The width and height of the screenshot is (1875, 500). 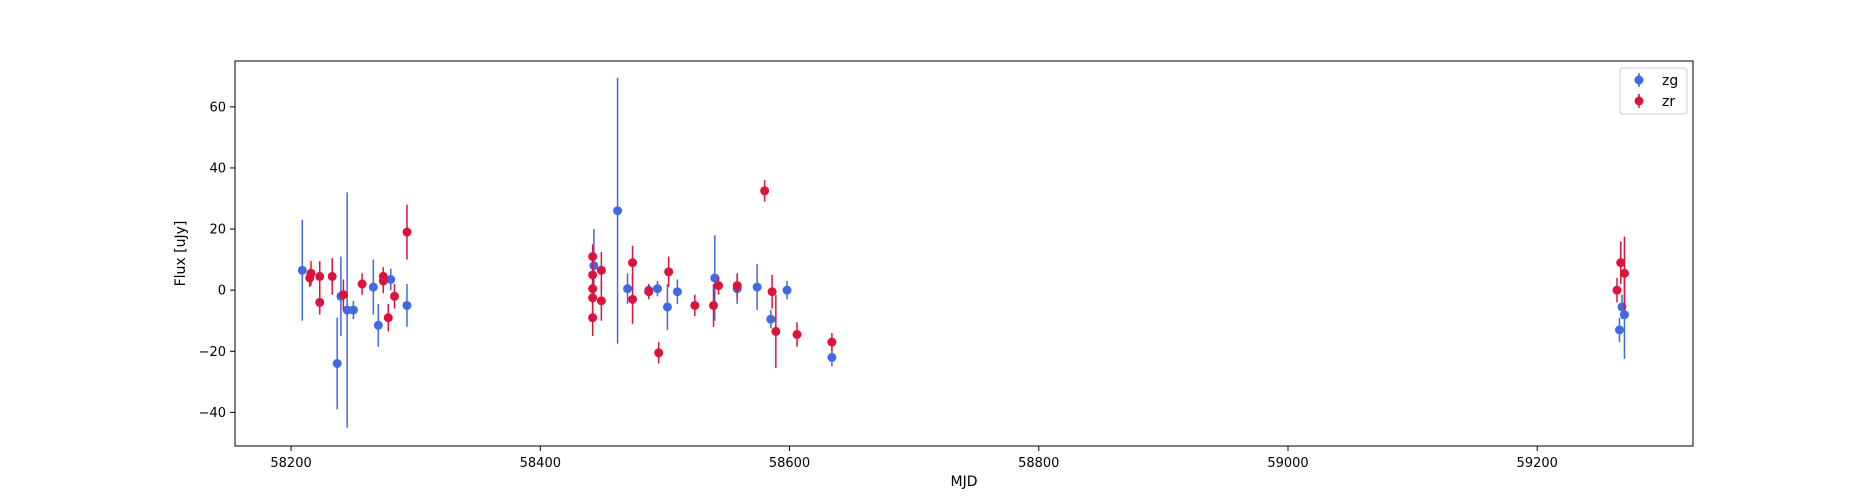 I want to click on x-tick-label: 58200, so click(x=290, y=463).